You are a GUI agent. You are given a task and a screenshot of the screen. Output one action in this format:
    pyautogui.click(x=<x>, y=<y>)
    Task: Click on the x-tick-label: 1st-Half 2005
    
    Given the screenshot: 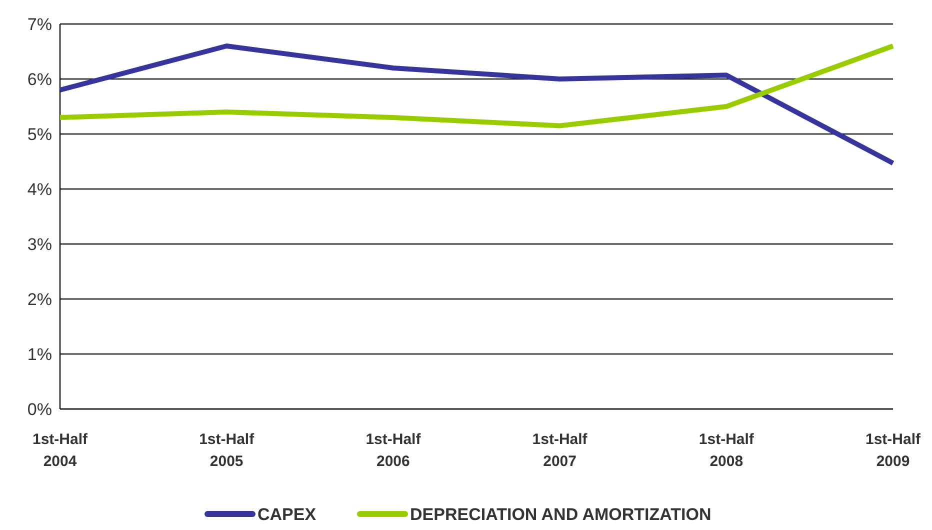 What is the action you would take?
    pyautogui.click(x=227, y=450)
    